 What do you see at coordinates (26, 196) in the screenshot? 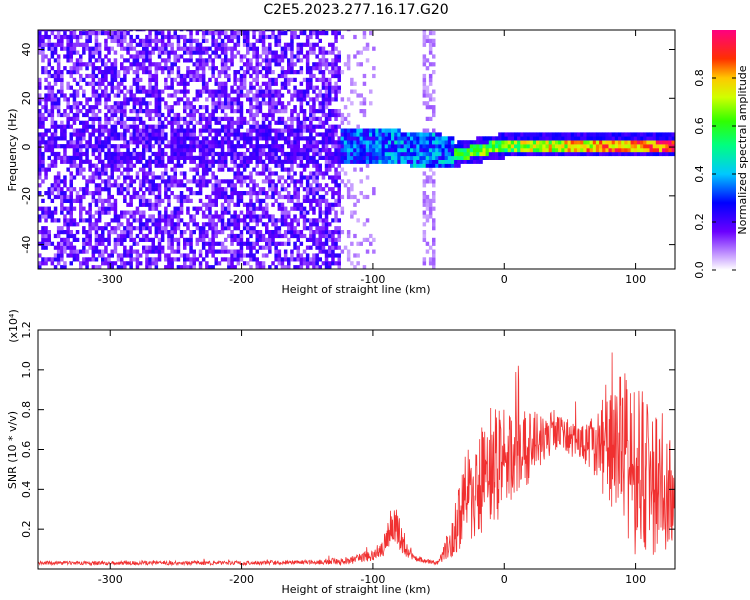
I see `y-tick-label: -20` at bounding box center [26, 196].